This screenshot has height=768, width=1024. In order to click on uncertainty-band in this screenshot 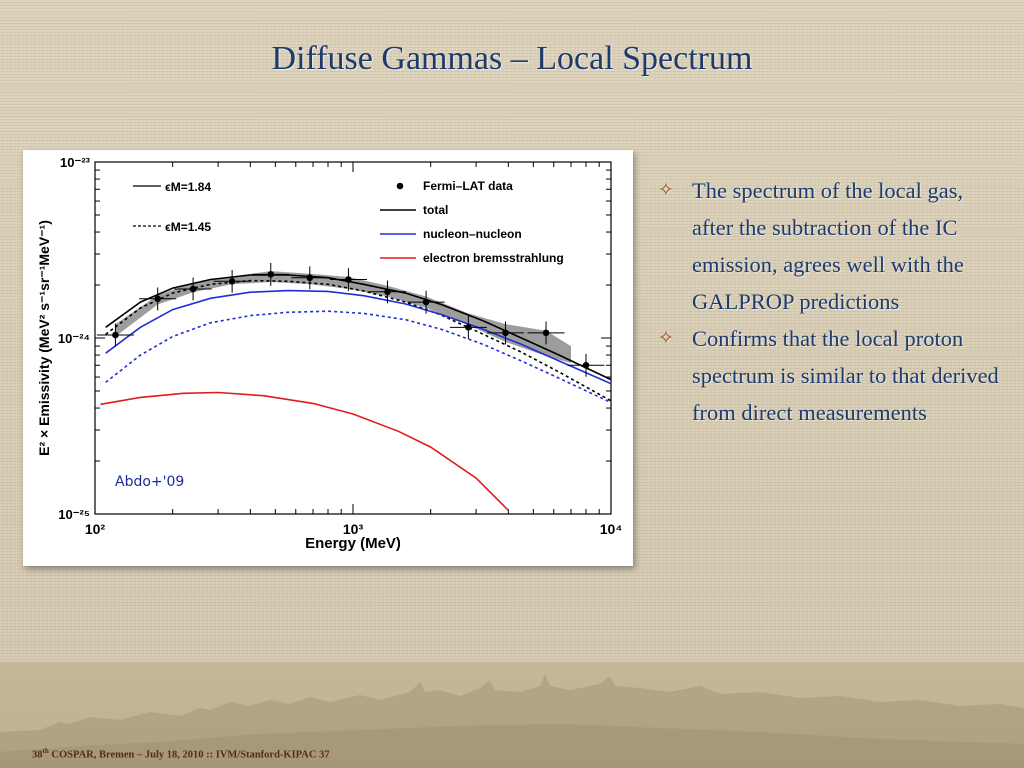, I will do `click(343, 317)`.